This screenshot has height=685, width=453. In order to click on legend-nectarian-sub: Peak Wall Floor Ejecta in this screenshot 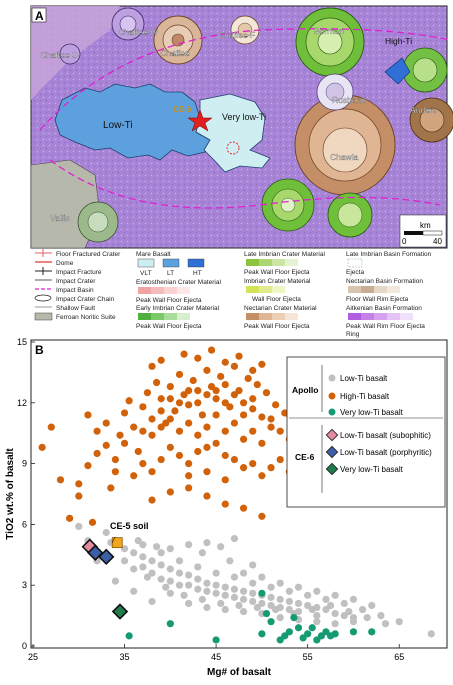, I will do `click(277, 326)`.